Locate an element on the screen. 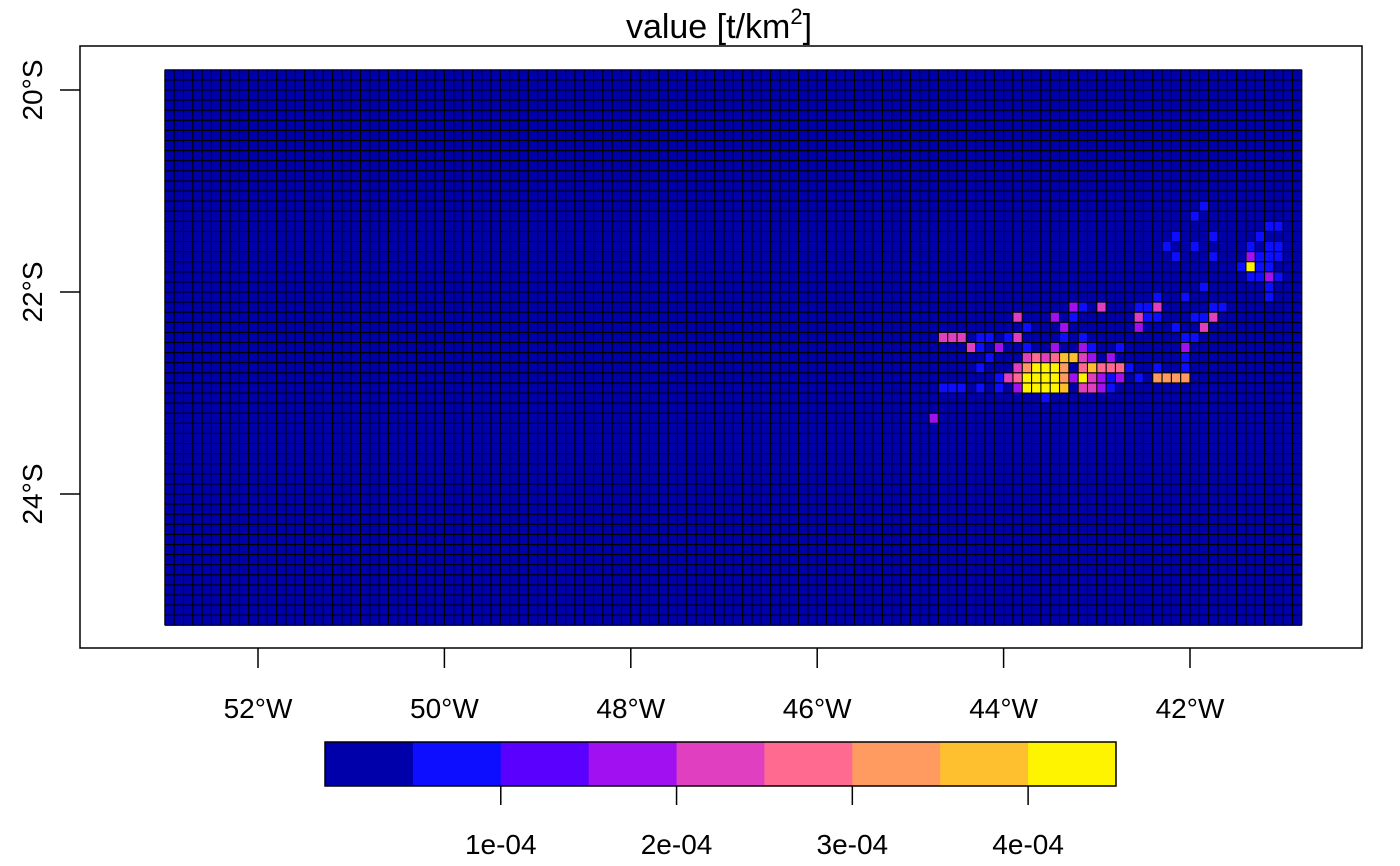 This screenshot has height=866, width=1400. title-exponent: 2 is located at coordinates (796, 16).